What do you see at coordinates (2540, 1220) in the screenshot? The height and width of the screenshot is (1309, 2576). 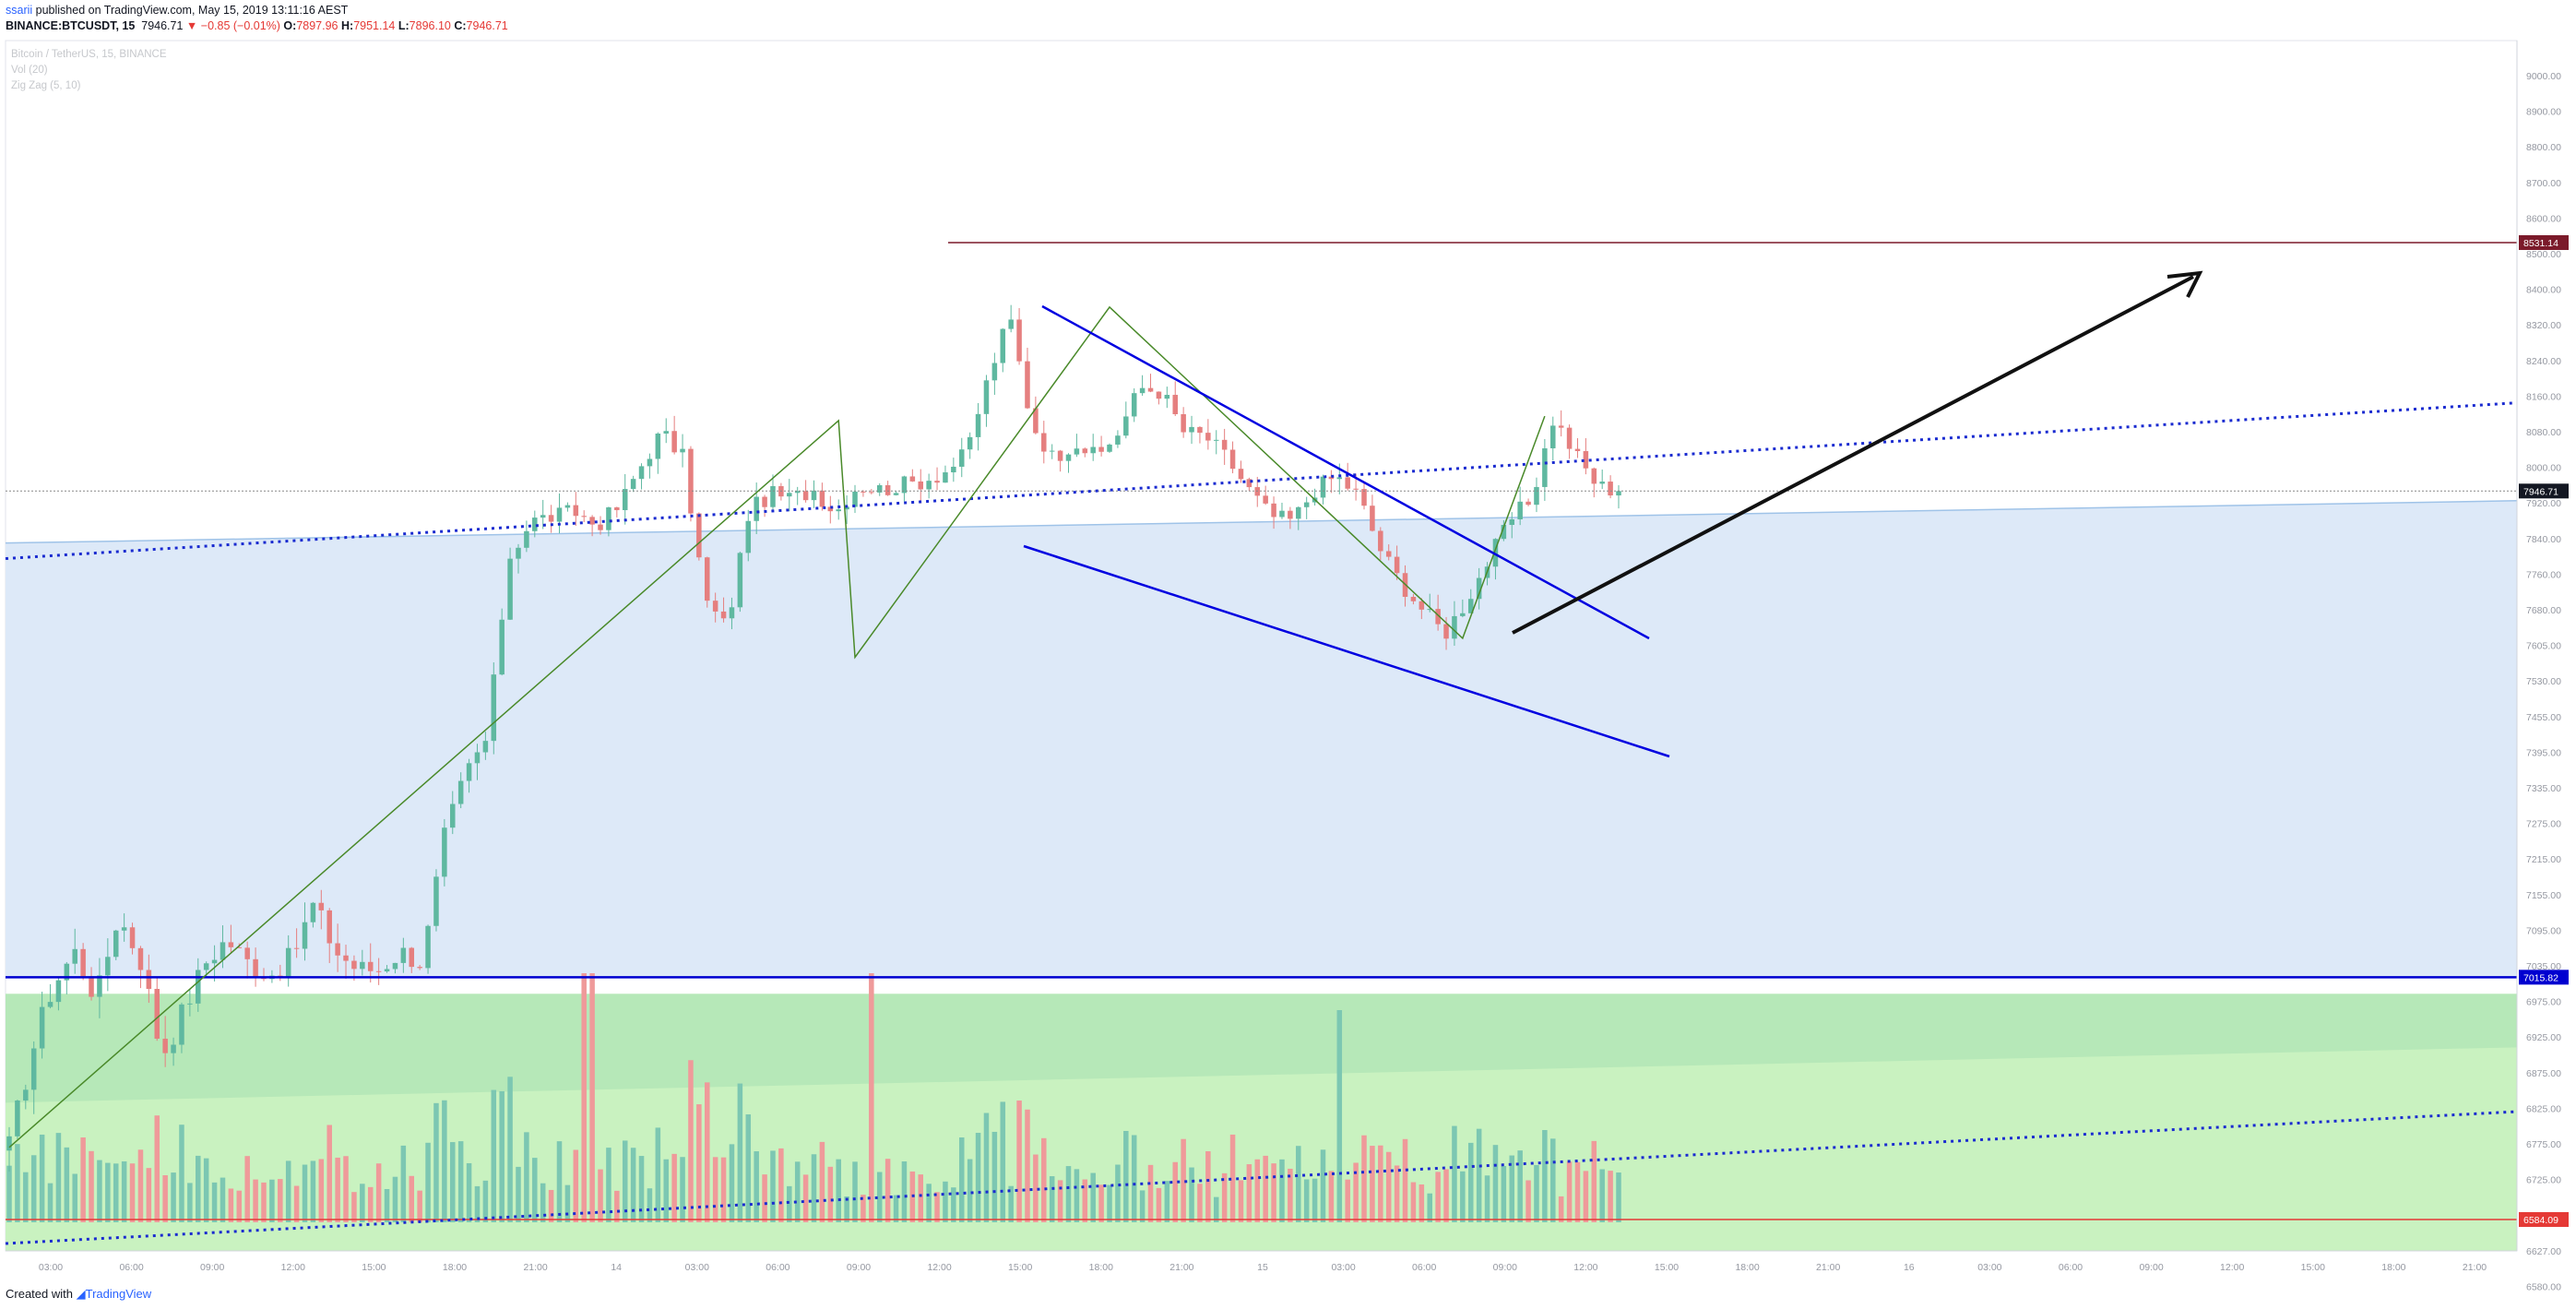 I see `price-label-low-text: 6584.09` at bounding box center [2540, 1220].